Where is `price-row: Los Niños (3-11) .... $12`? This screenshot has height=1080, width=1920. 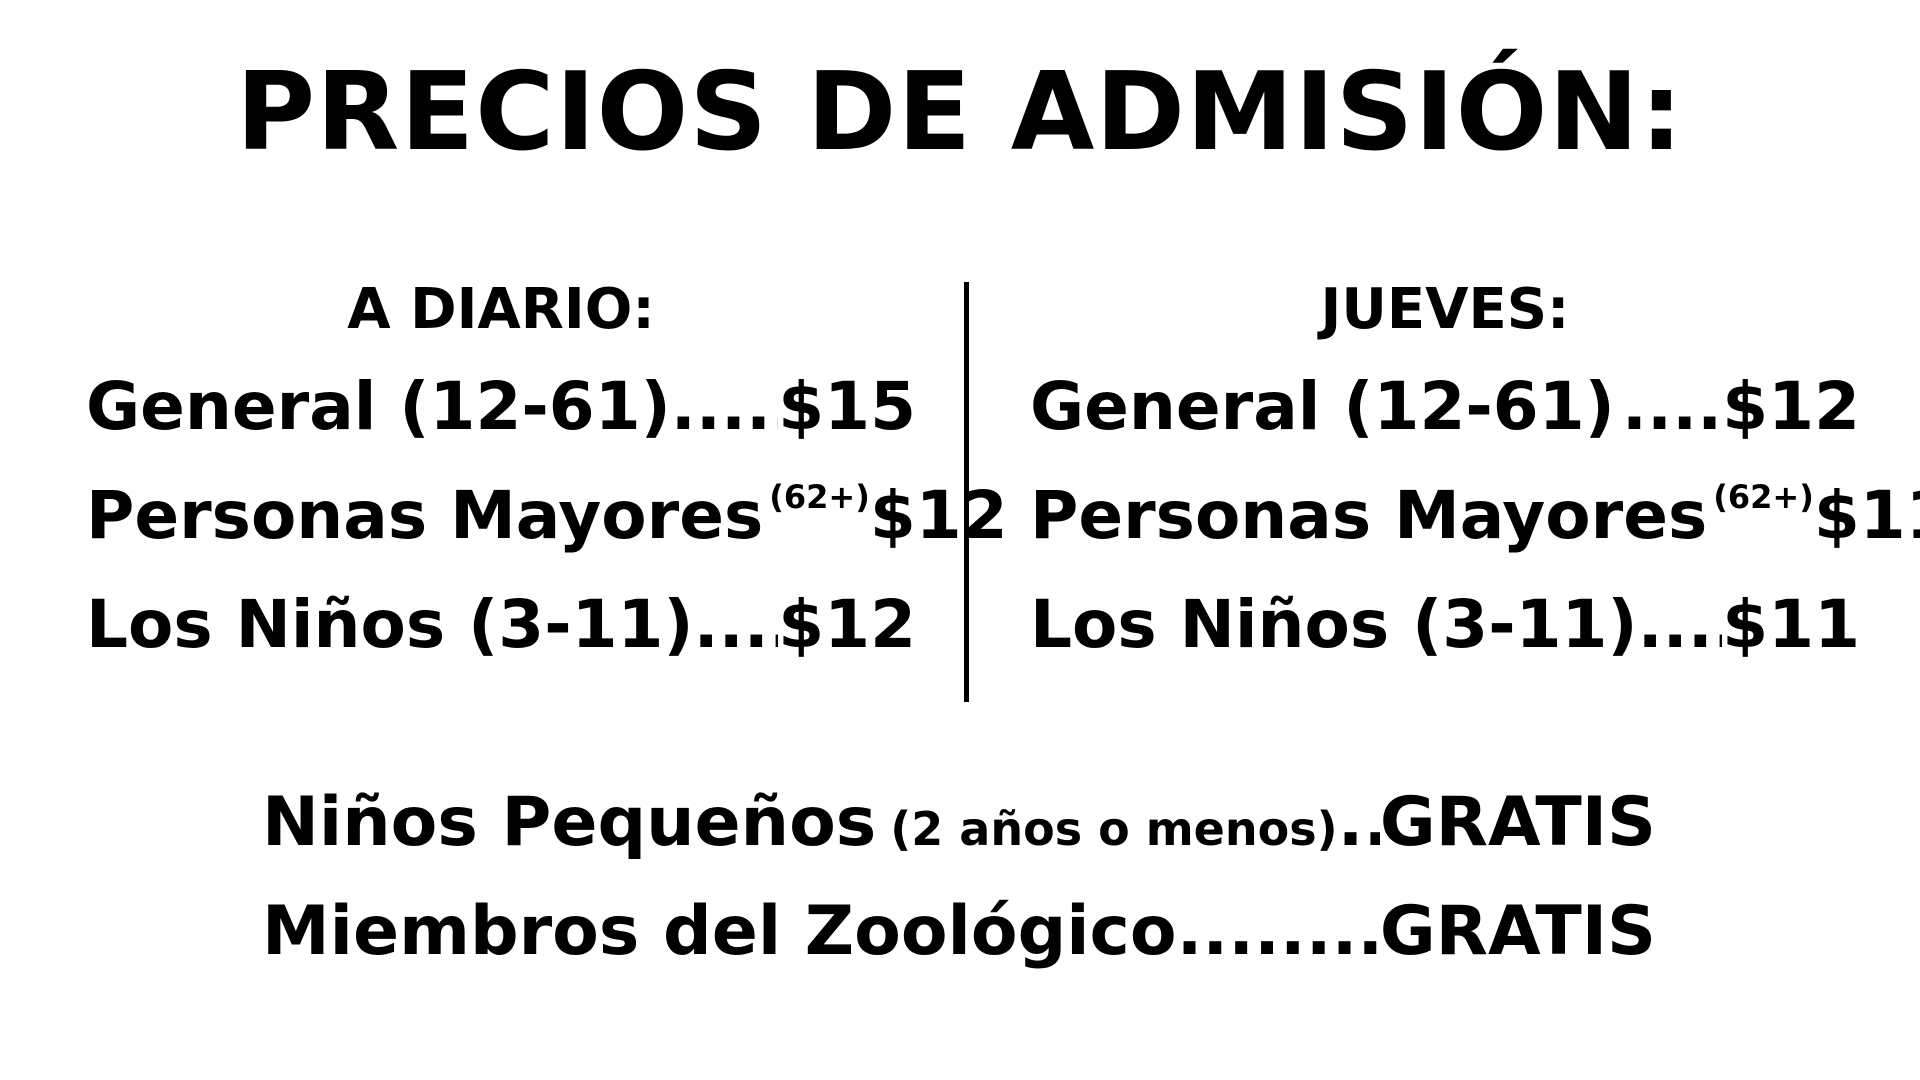
price-row: Los Niños (3-11) .... $12 is located at coordinates (501, 624).